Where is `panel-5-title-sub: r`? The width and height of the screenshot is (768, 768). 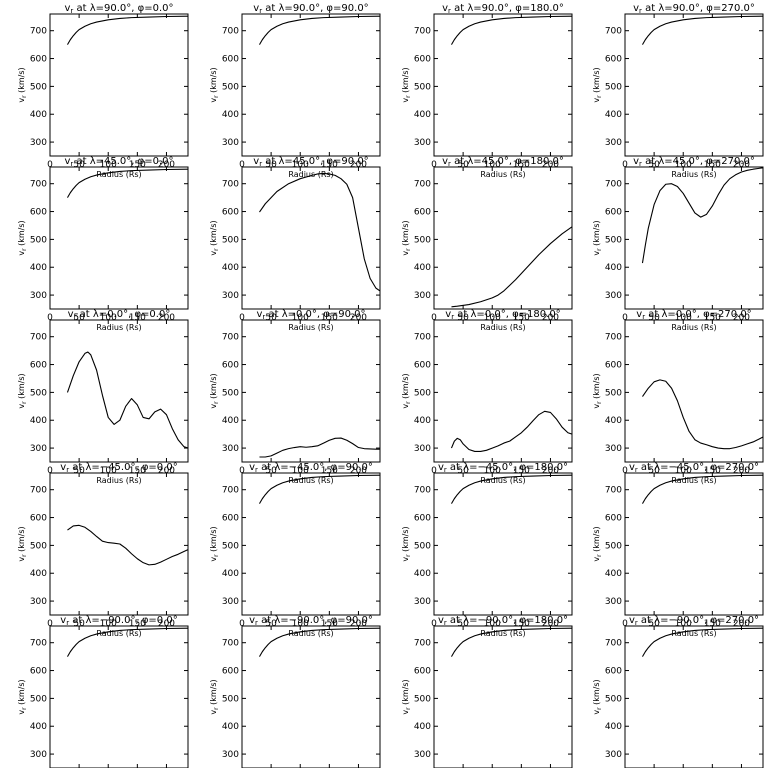 panel-5-title-sub: r is located at coordinates (71, 164).